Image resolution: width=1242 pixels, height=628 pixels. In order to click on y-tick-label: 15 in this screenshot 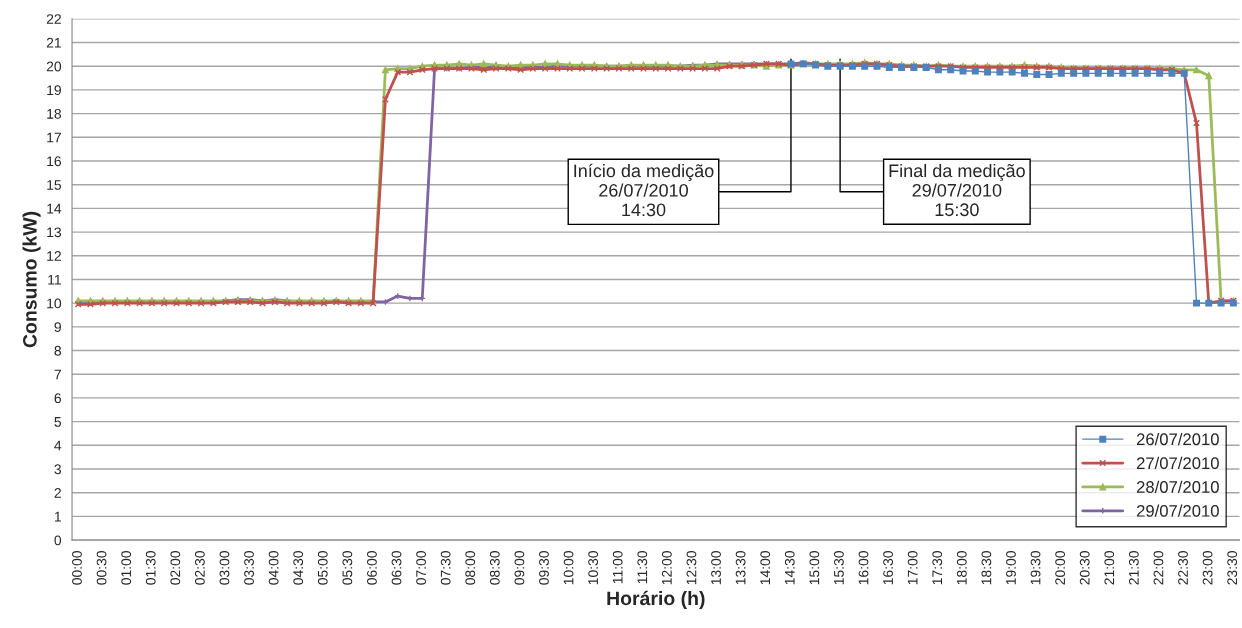, I will do `click(54, 185)`.